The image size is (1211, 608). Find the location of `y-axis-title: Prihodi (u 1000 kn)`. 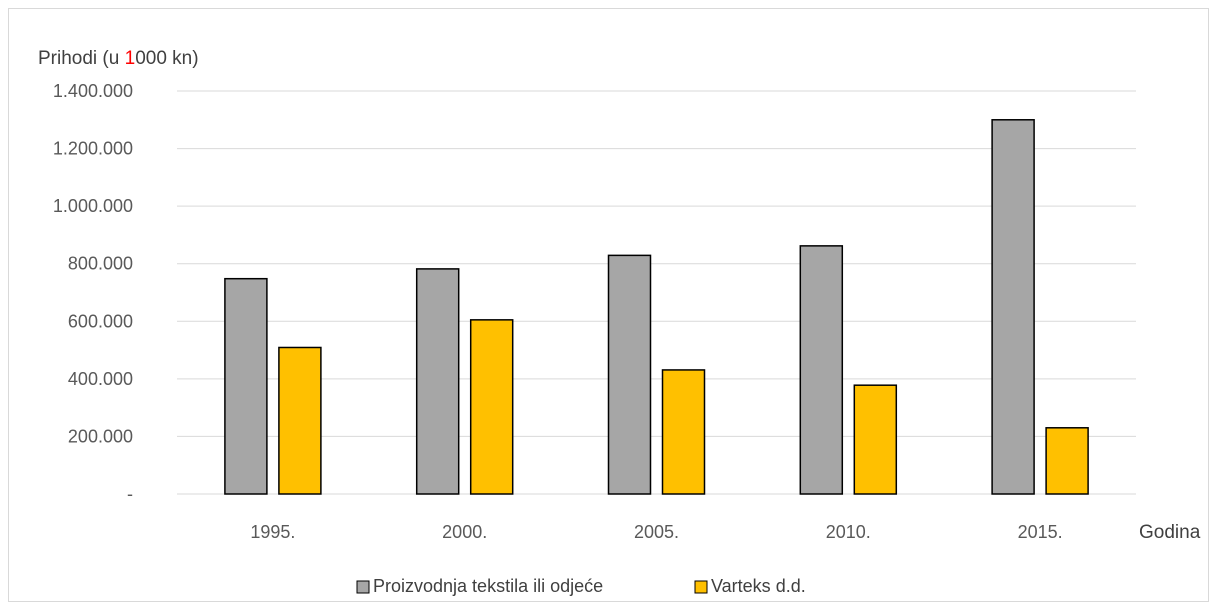

y-axis-title: Prihodi (u 1000 kn) is located at coordinates (118, 58).